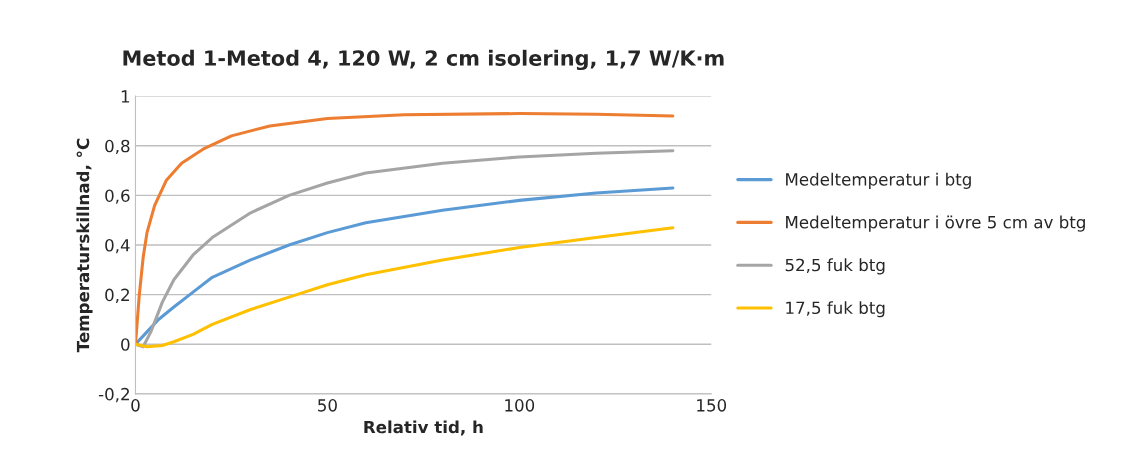 This screenshot has height=458, width=1129. What do you see at coordinates (327, 405) in the screenshot?
I see `x-tick-label: 50` at bounding box center [327, 405].